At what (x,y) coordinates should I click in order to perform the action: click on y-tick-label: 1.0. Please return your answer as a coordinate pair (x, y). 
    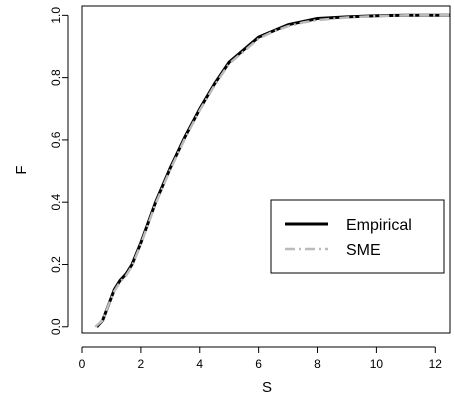
    Looking at the image, I should click on (56, 15).